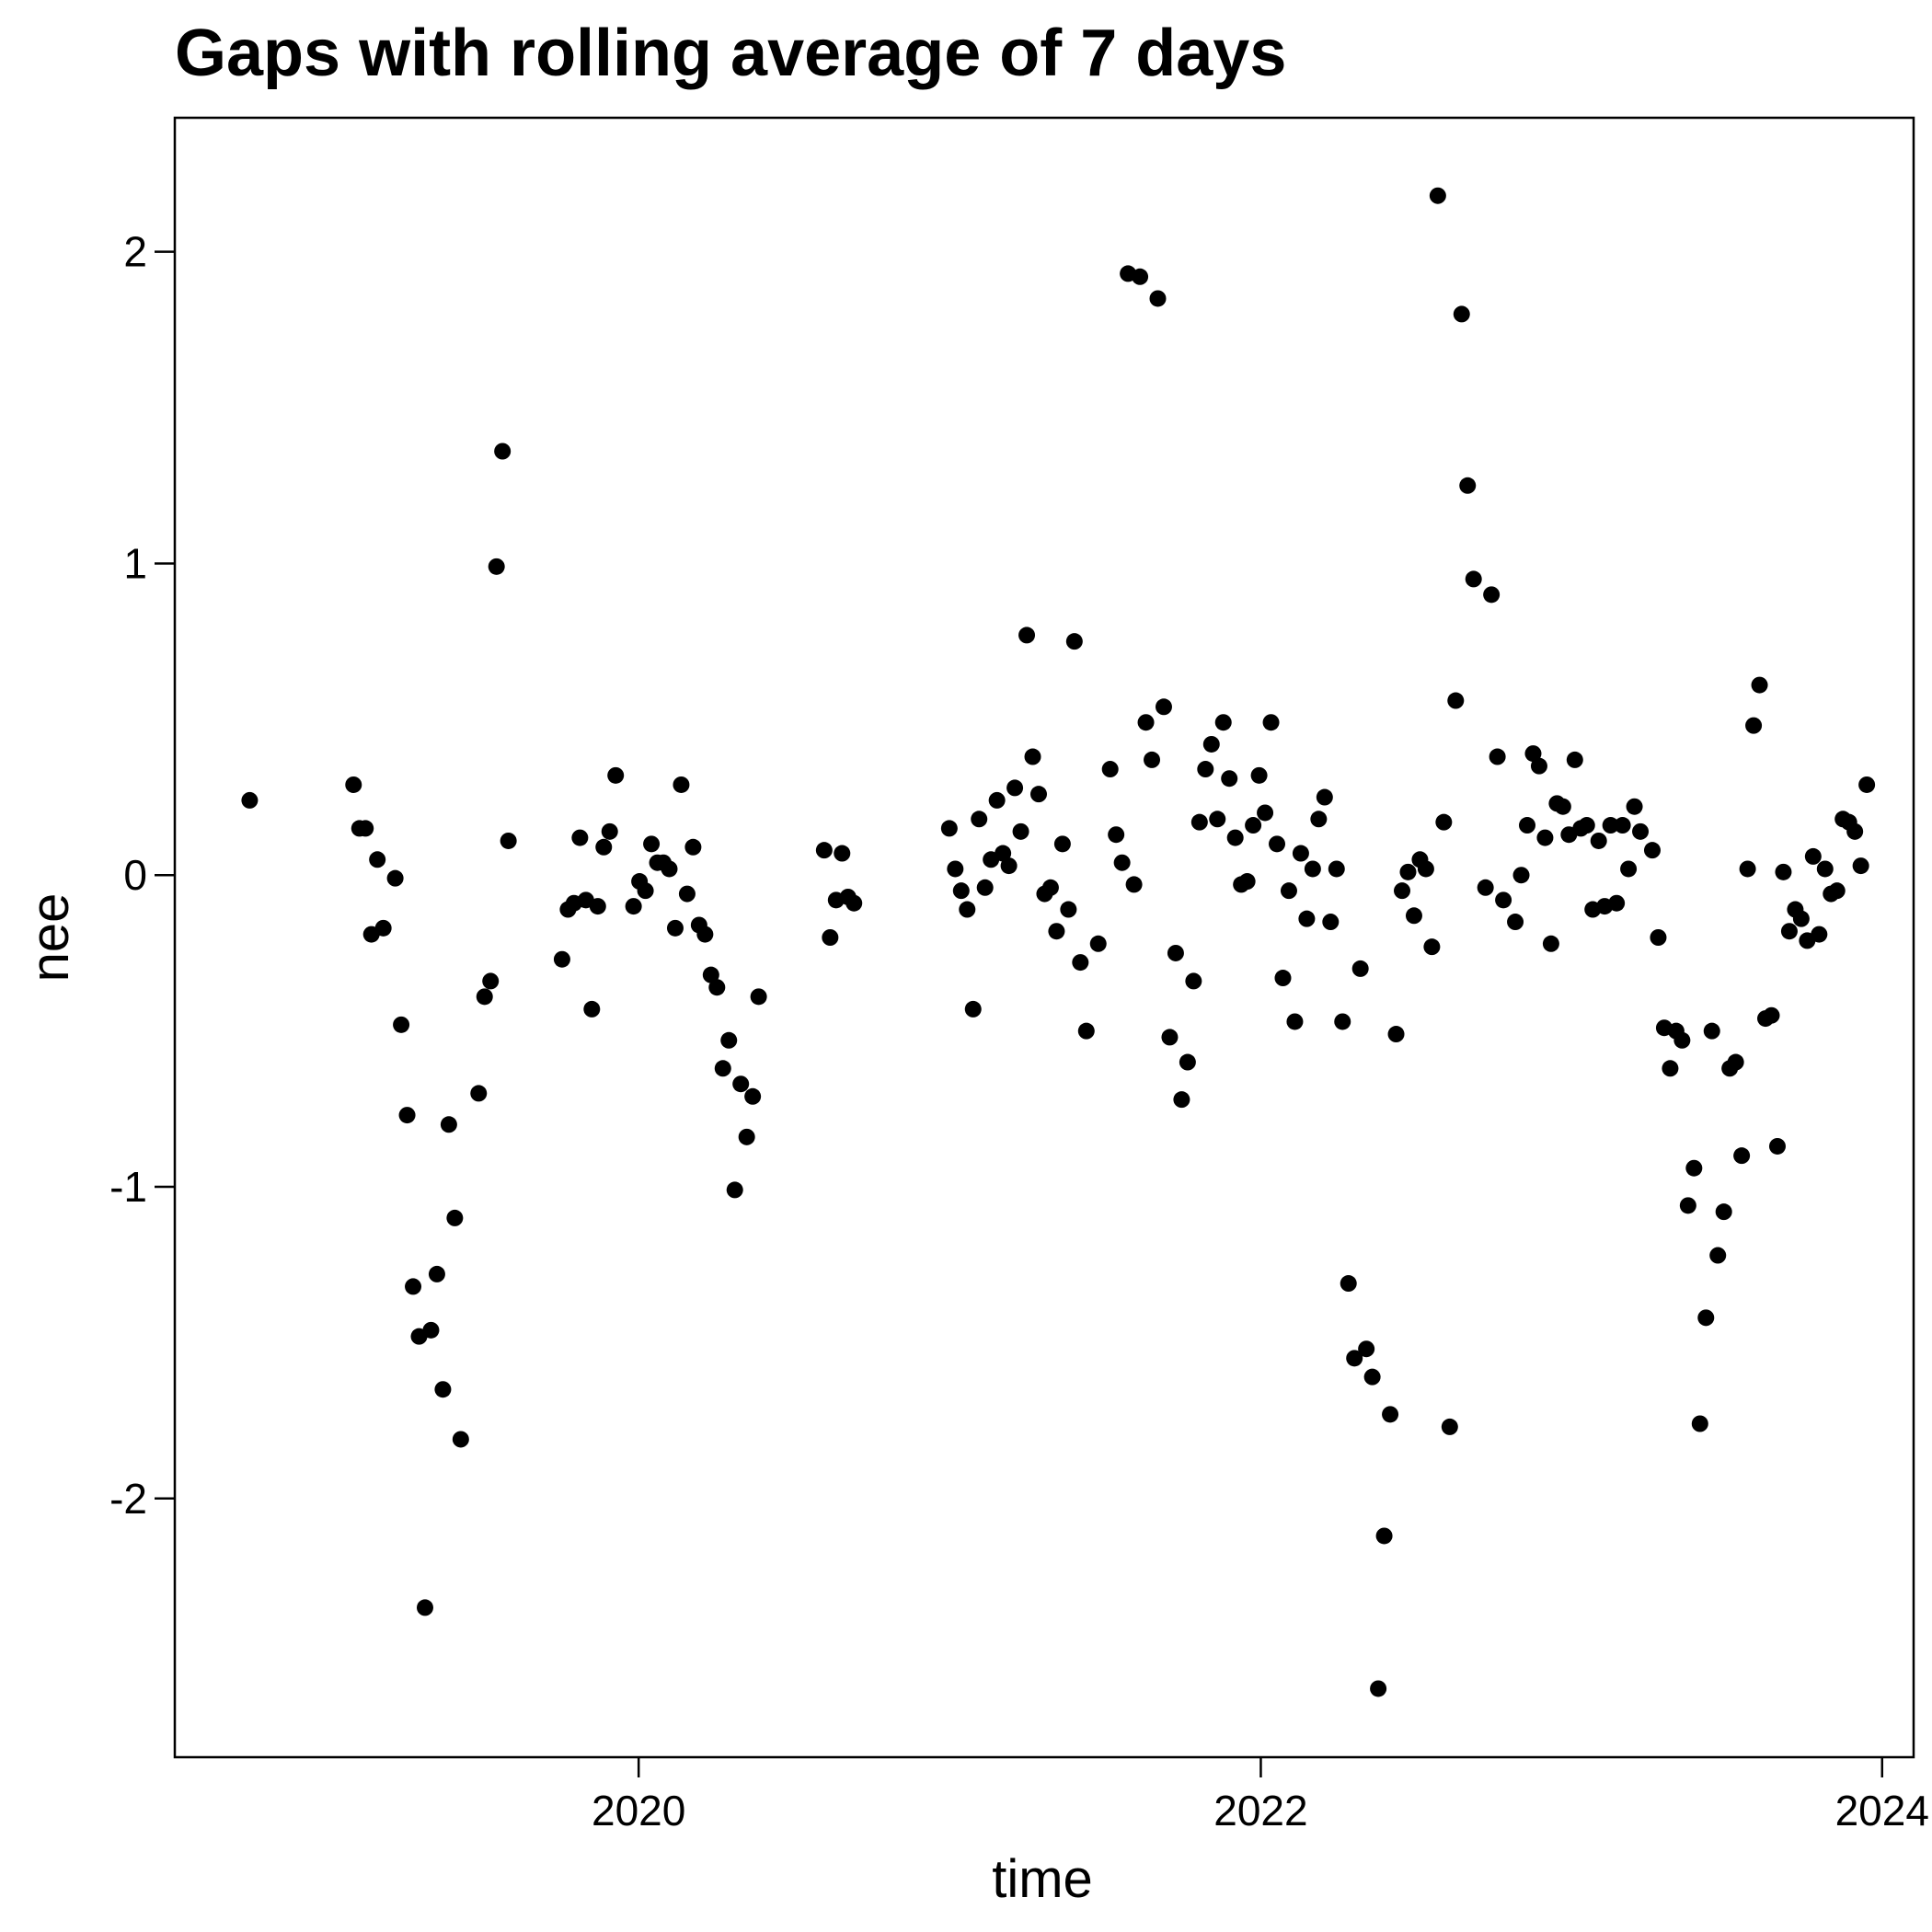  Describe the element at coordinates (142, 875) in the screenshot. I see `y-axis: 2 1 0 -1 -2` at that location.